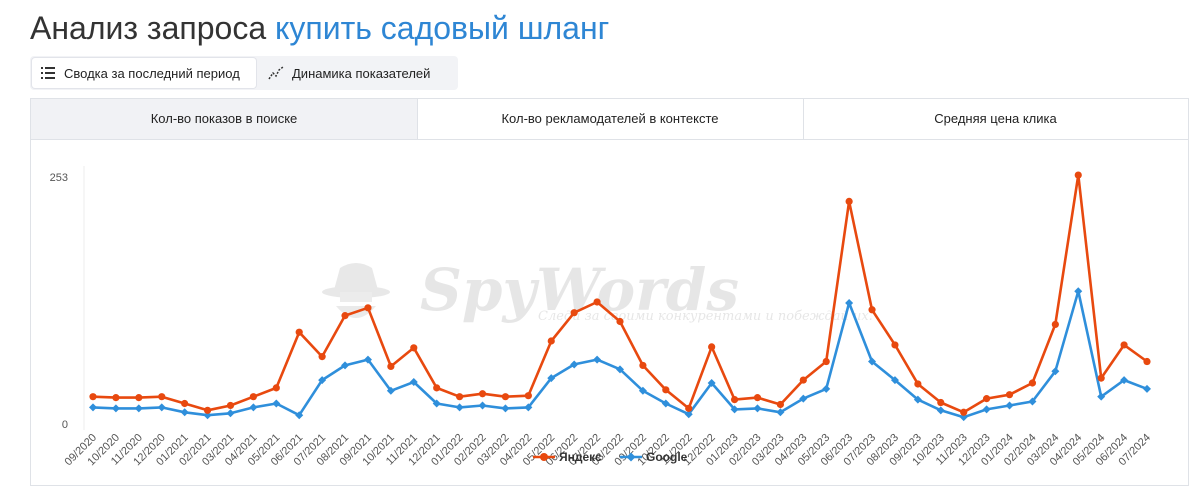 This screenshot has width=1200, height=500. Describe the element at coordinates (224, 119) in the screenshot. I see `tab-search-impressions: Кол-во показов в поиске` at that location.